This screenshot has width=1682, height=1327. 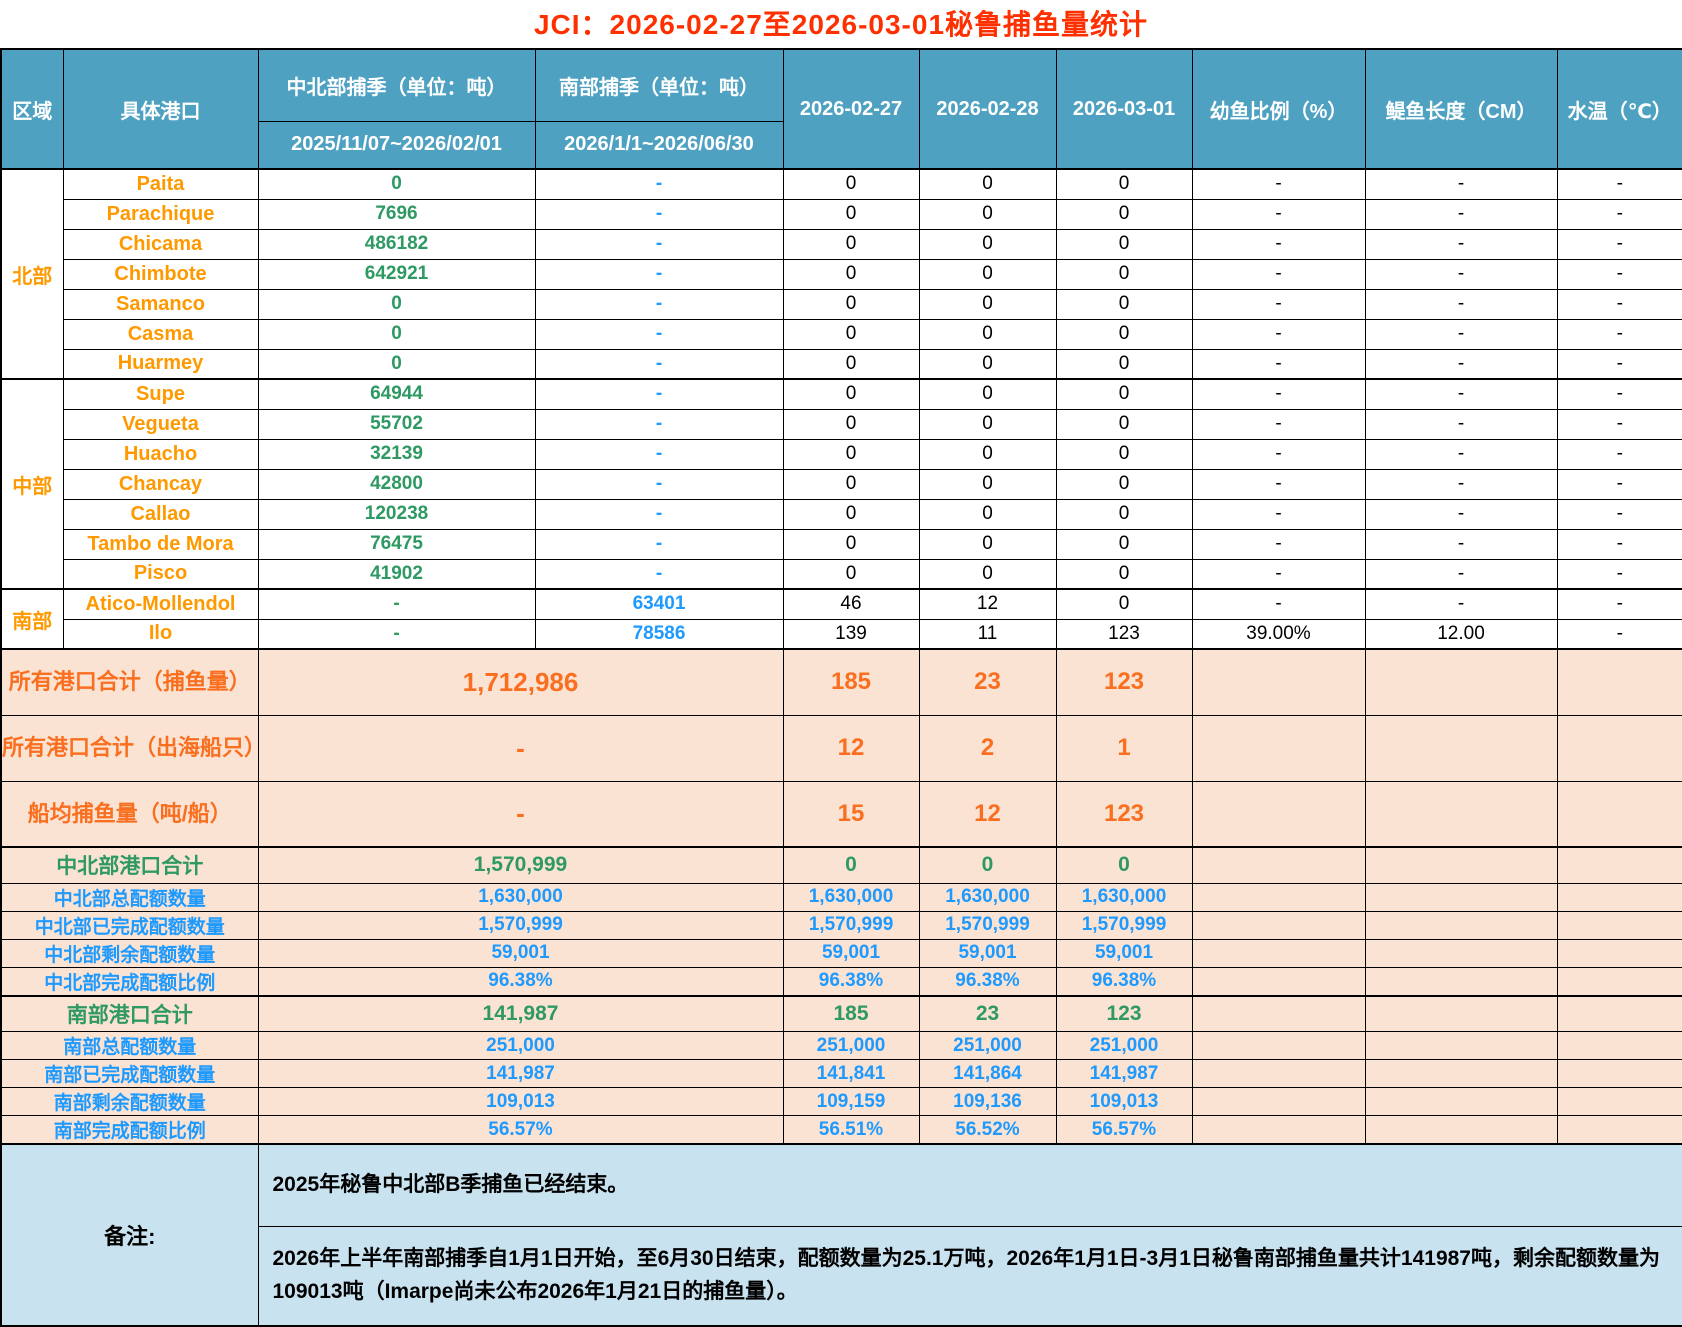 What do you see at coordinates (129, 981) in the screenshot?
I see `summary-label: 中北部完成配额比例` at bounding box center [129, 981].